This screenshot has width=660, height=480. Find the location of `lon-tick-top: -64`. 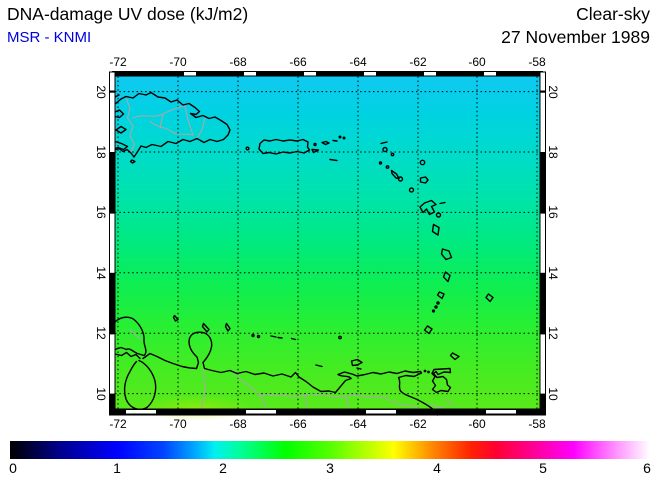

lon-tick-top: -64 is located at coordinates (358, 62).